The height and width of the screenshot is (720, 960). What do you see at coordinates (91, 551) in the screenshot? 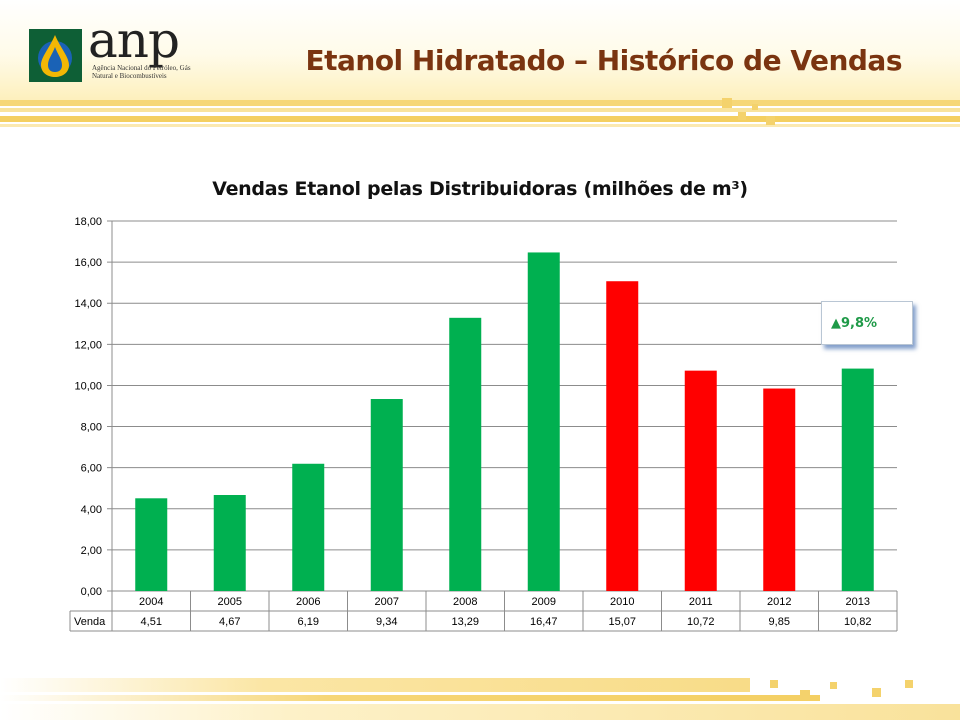
I see `y-tick-label: 2,00` at bounding box center [91, 551].